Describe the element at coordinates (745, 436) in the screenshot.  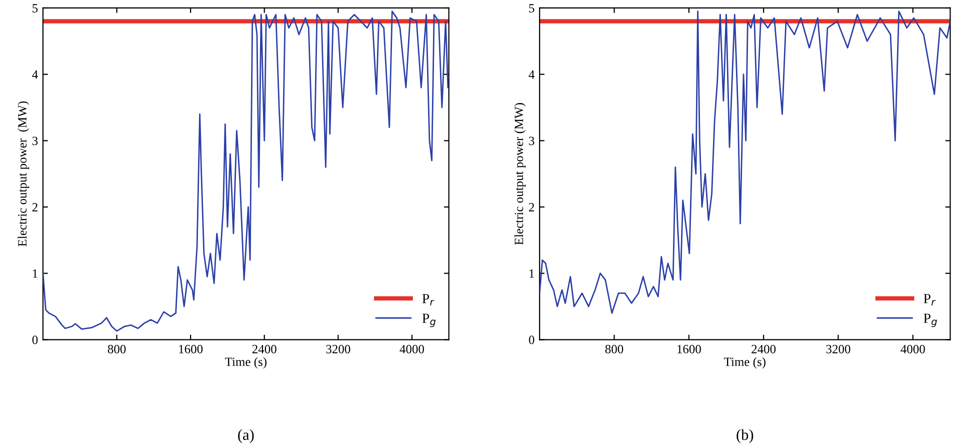
I see `text: (b)` at that location.